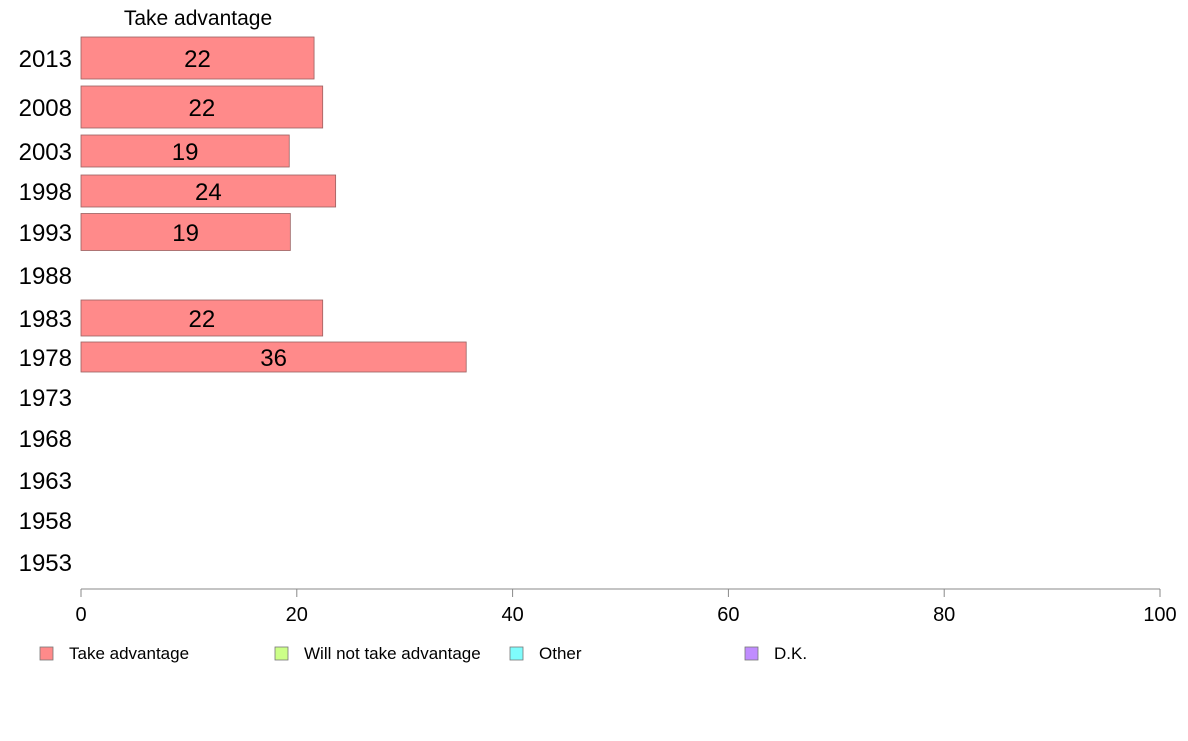 This screenshot has width=1188, height=741. What do you see at coordinates (728, 615) in the screenshot?
I see `x-tick-label-60: 60` at bounding box center [728, 615].